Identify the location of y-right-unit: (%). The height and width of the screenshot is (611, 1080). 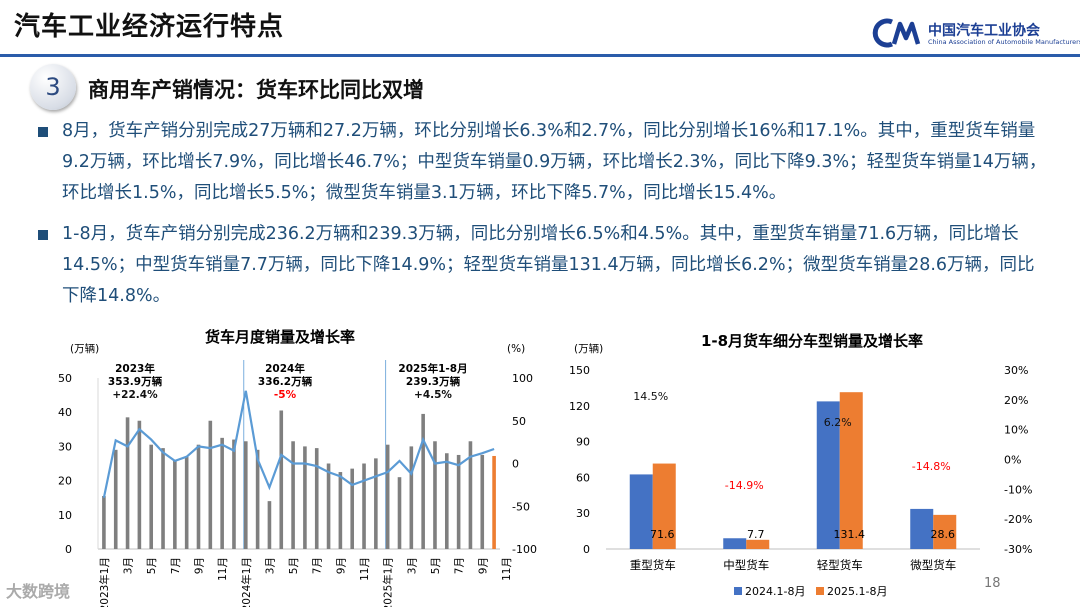
(516, 349).